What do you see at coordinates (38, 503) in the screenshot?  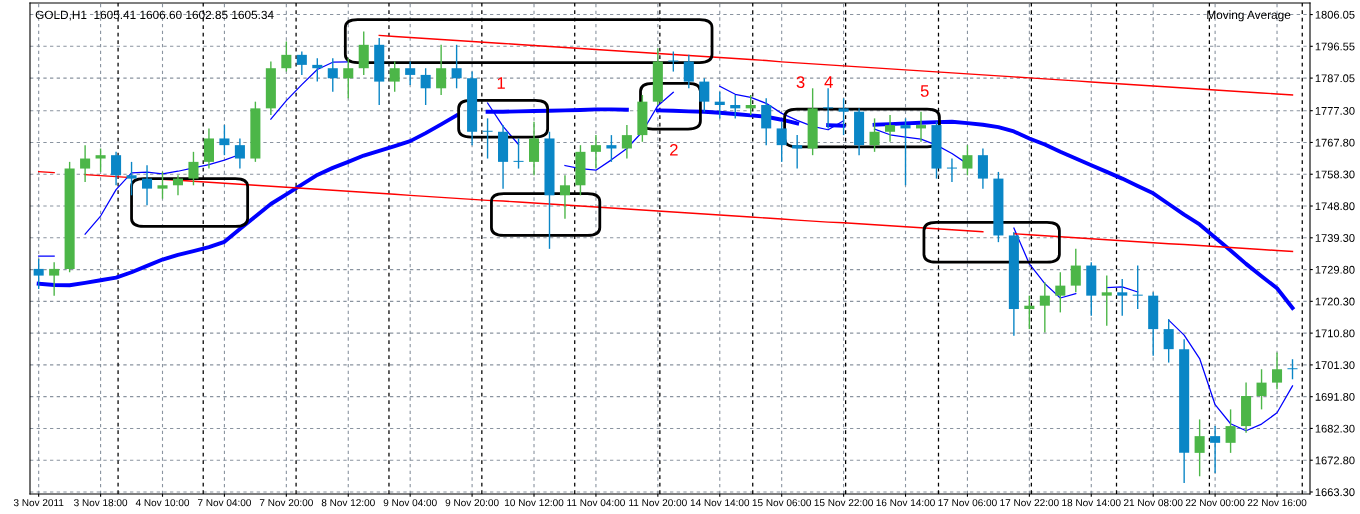 I see `x-tick-label: 3 Nov 2011` at bounding box center [38, 503].